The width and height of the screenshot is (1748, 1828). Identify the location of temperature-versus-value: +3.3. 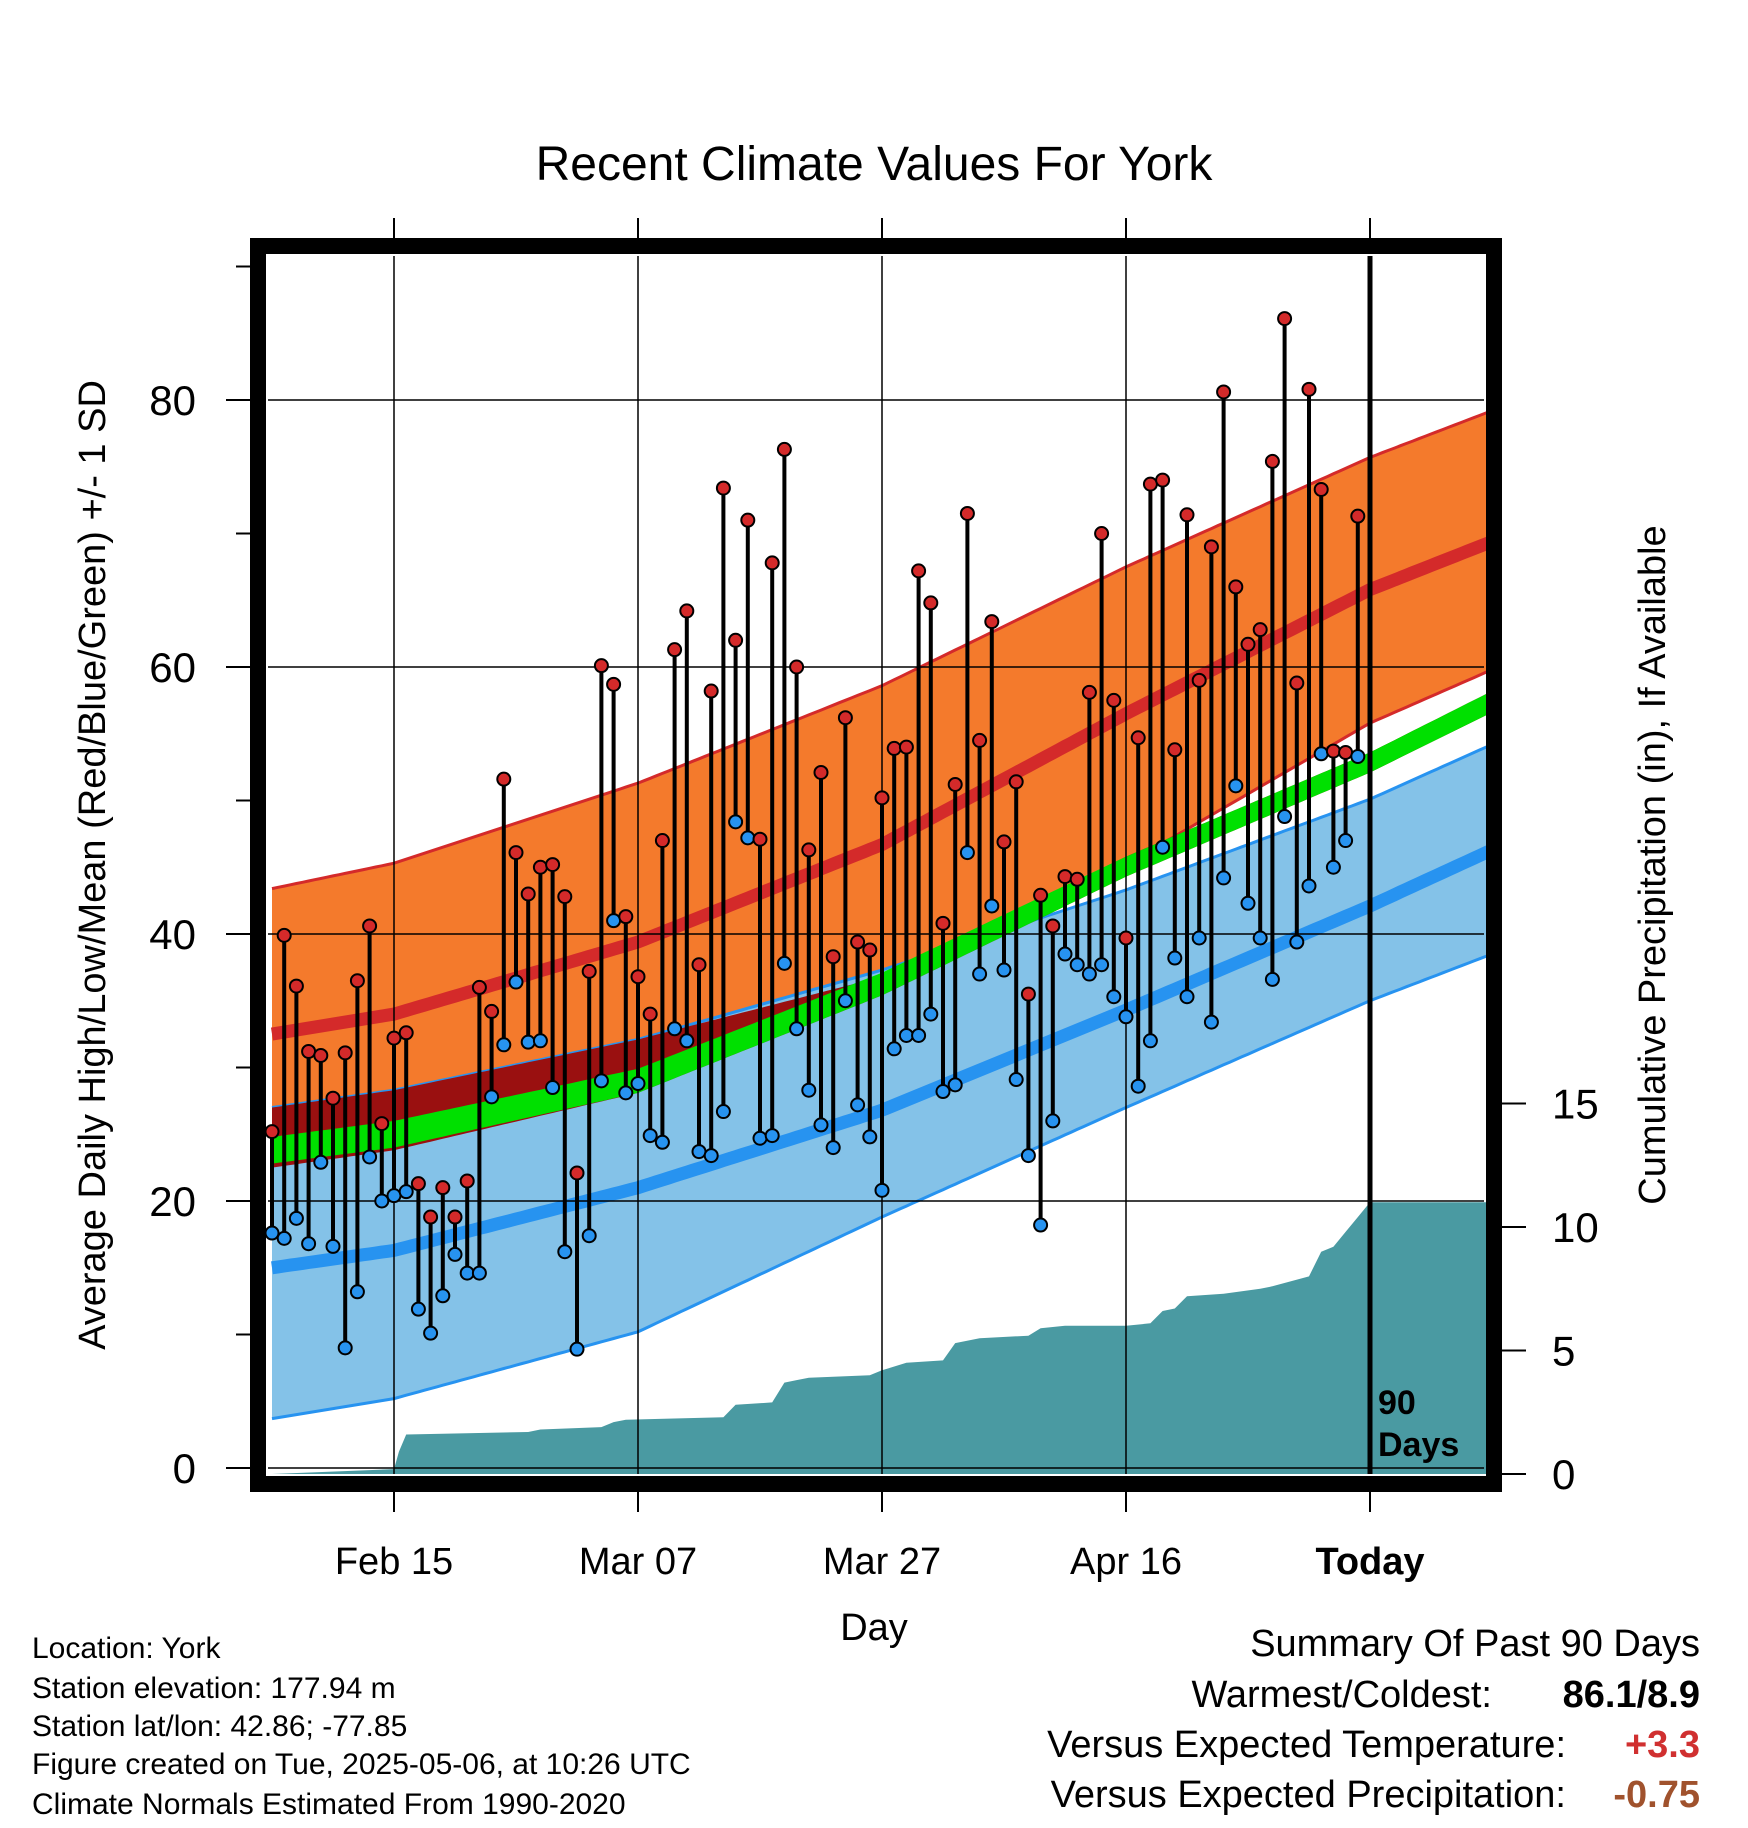
(1662, 1745).